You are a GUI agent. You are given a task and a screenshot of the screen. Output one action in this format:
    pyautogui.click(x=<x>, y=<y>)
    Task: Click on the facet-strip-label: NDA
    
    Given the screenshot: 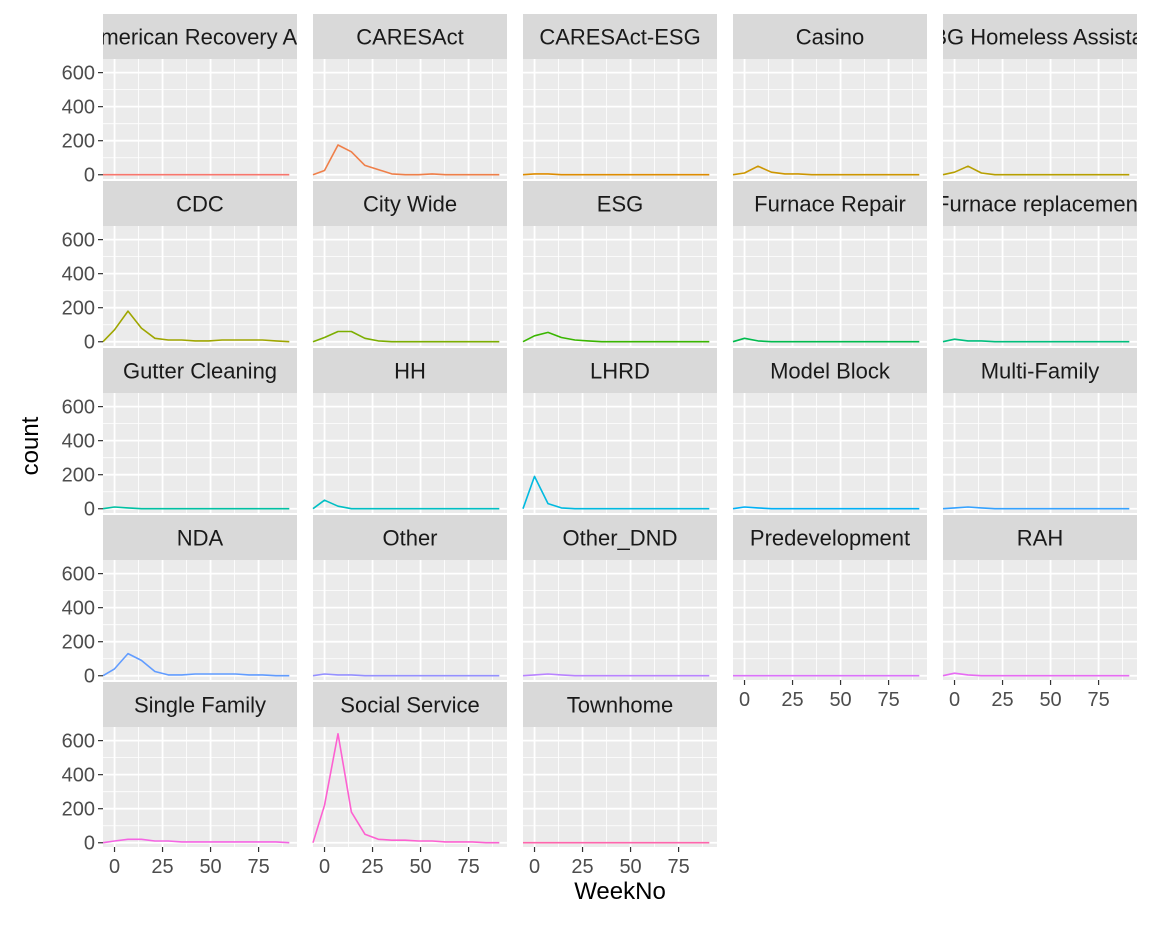 What is the action you would take?
    pyautogui.click(x=200, y=538)
    